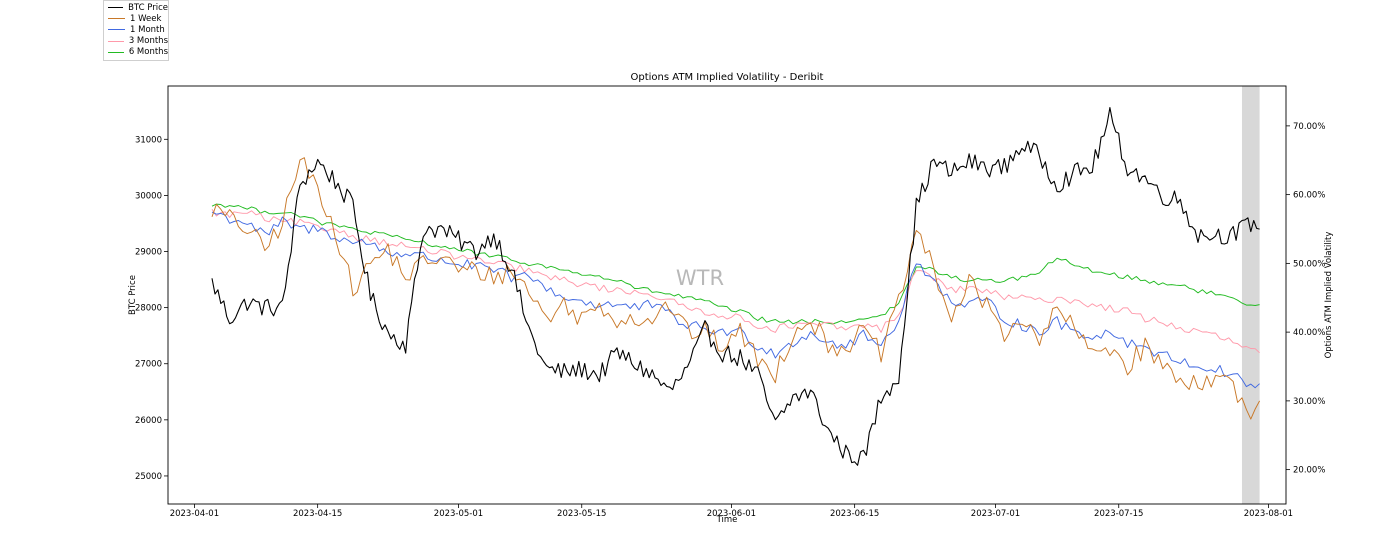 The height and width of the screenshot is (560, 1400). I want to click on y-right-tick-label: 30.00%, so click(1309, 402).